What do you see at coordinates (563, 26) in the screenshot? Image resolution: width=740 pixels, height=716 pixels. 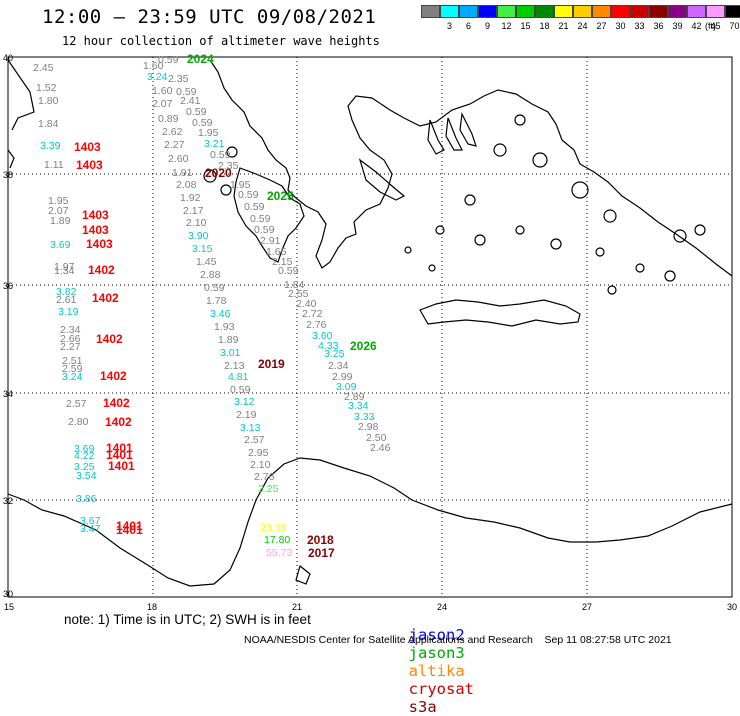 I see `scale-tick-label: 21` at bounding box center [563, 26].